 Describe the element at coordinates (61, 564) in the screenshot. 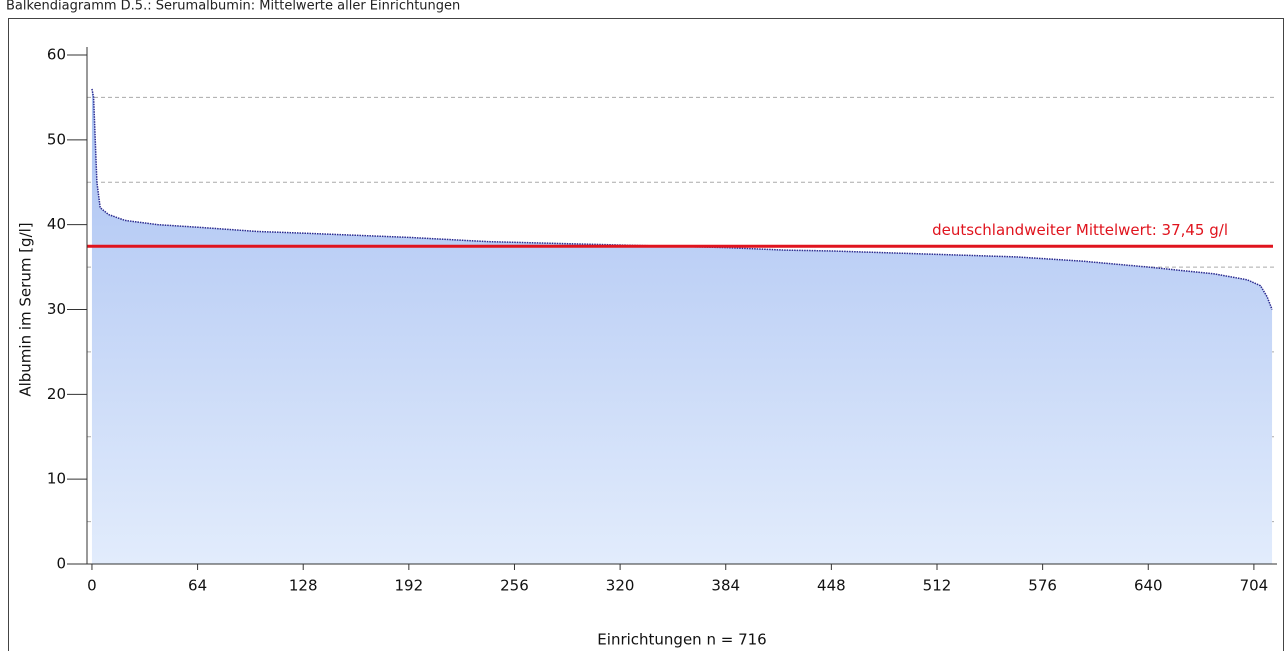

I see `y-tick-label: 0` at that location.